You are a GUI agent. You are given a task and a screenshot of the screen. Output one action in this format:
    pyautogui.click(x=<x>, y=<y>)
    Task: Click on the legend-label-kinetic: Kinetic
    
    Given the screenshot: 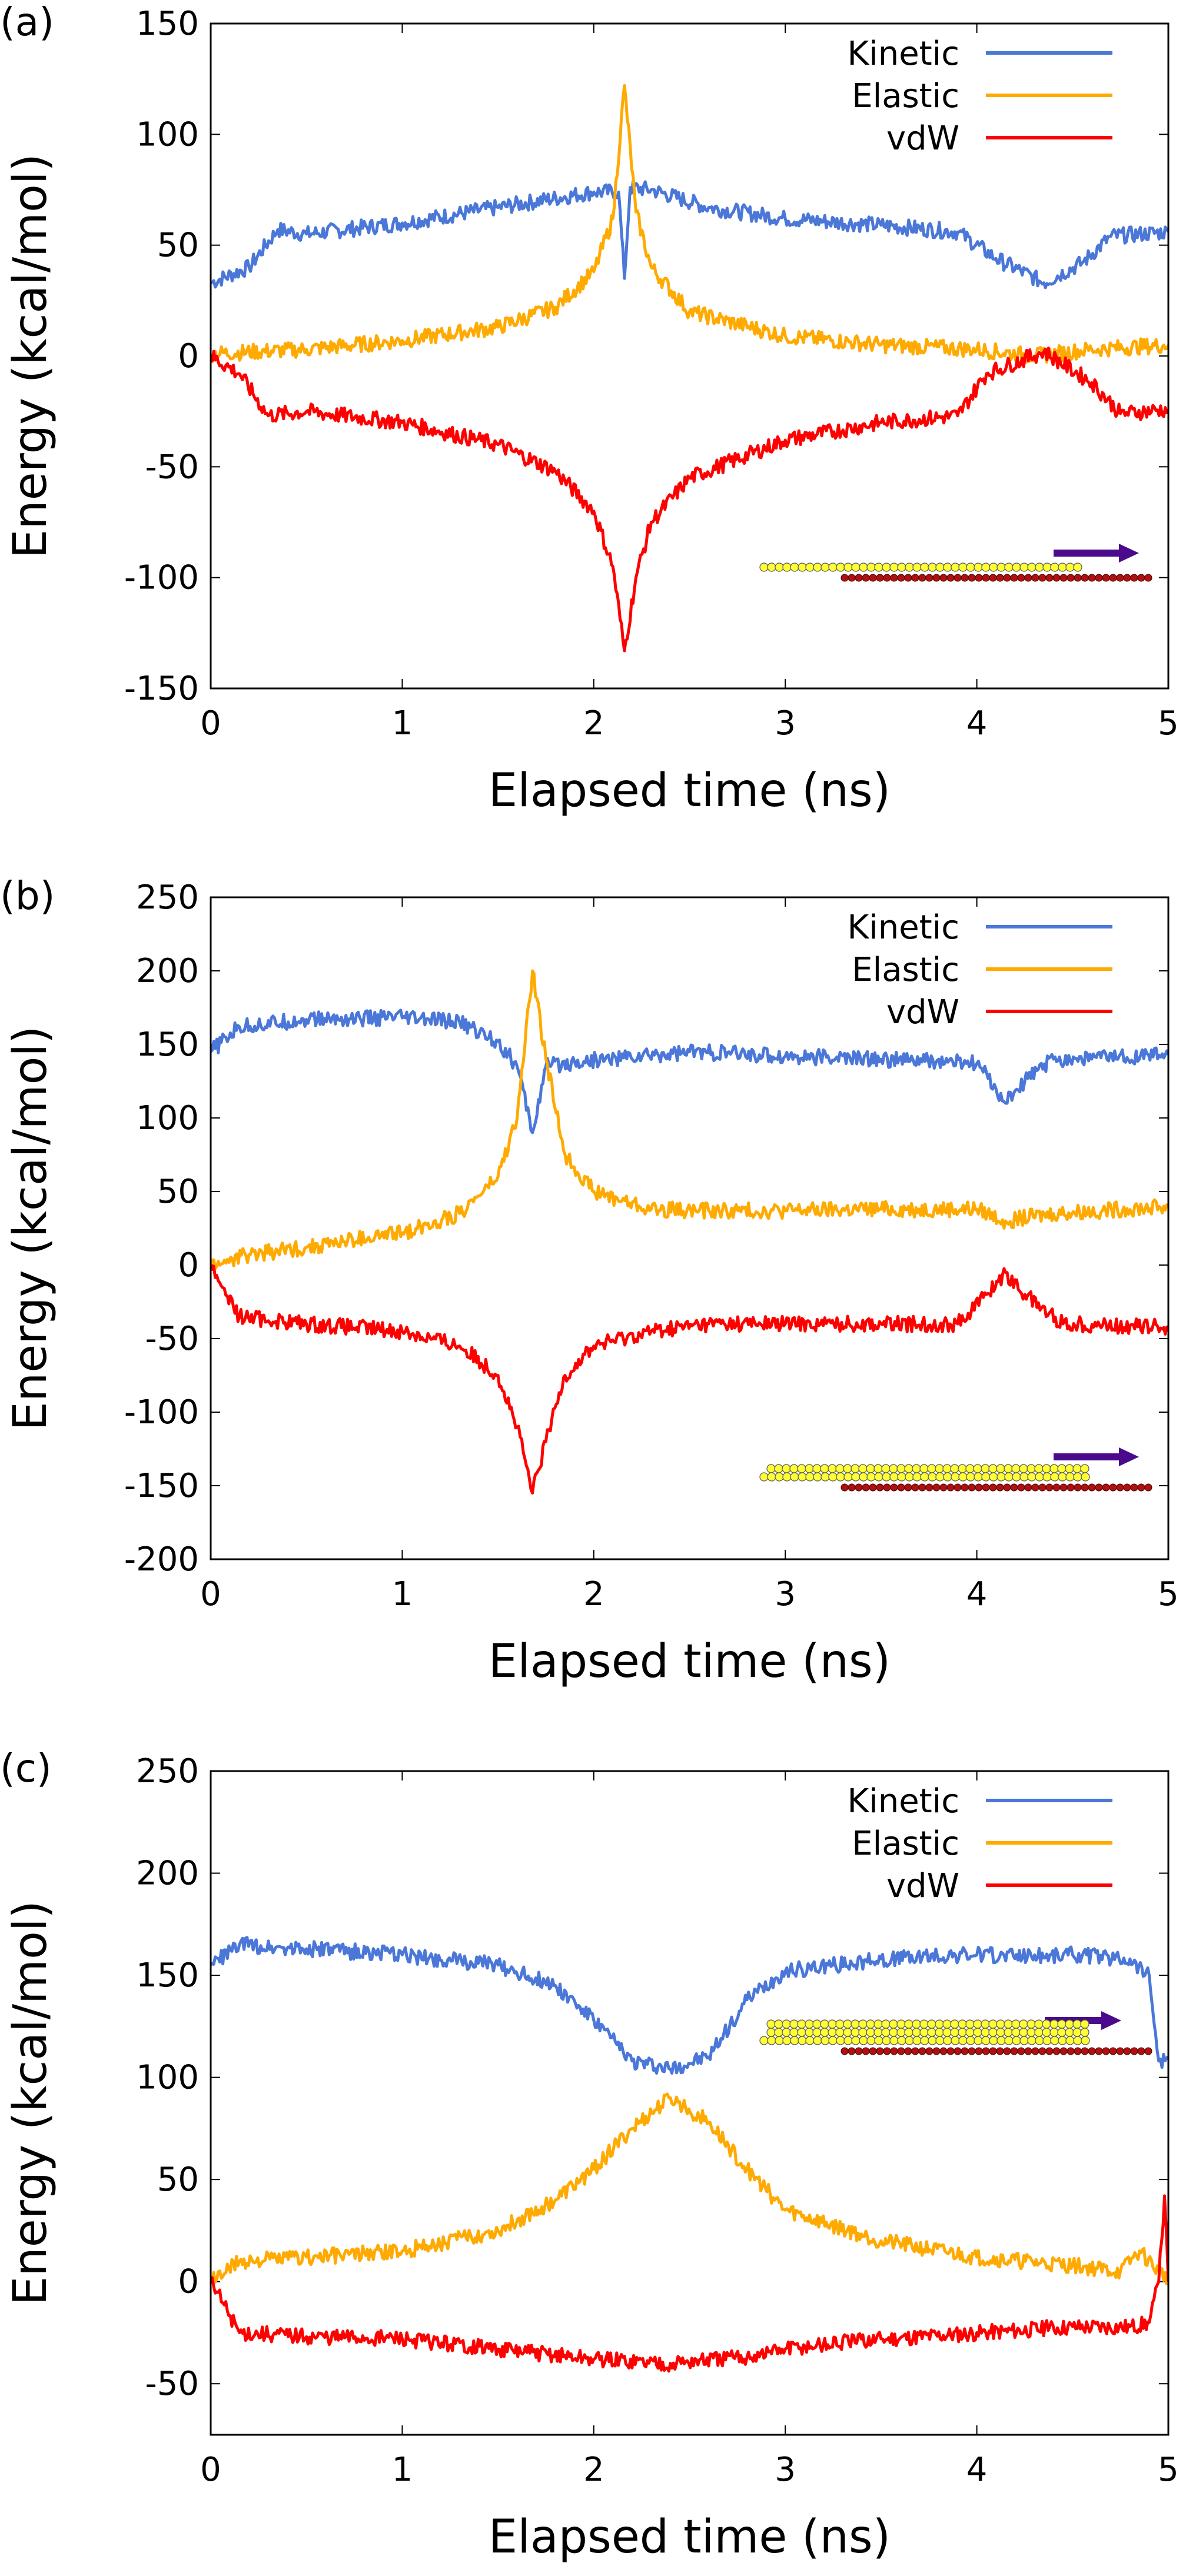 What is the action you would take?
    pyautogui.click(x=903, y=54)
    